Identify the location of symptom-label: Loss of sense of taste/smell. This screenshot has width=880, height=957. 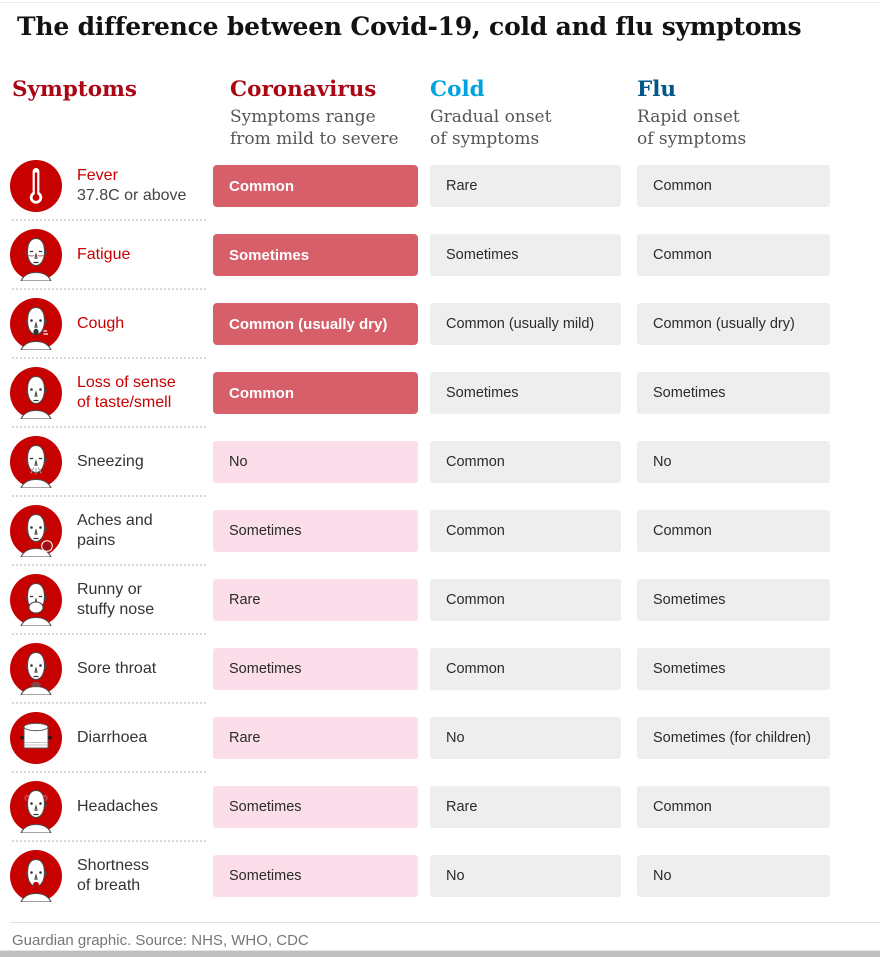
(126, 392).